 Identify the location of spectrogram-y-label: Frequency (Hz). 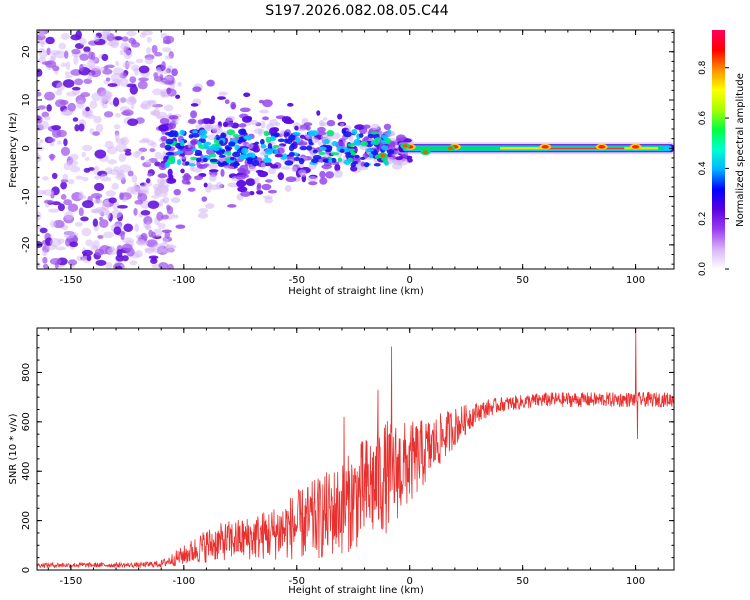
(13, 150).